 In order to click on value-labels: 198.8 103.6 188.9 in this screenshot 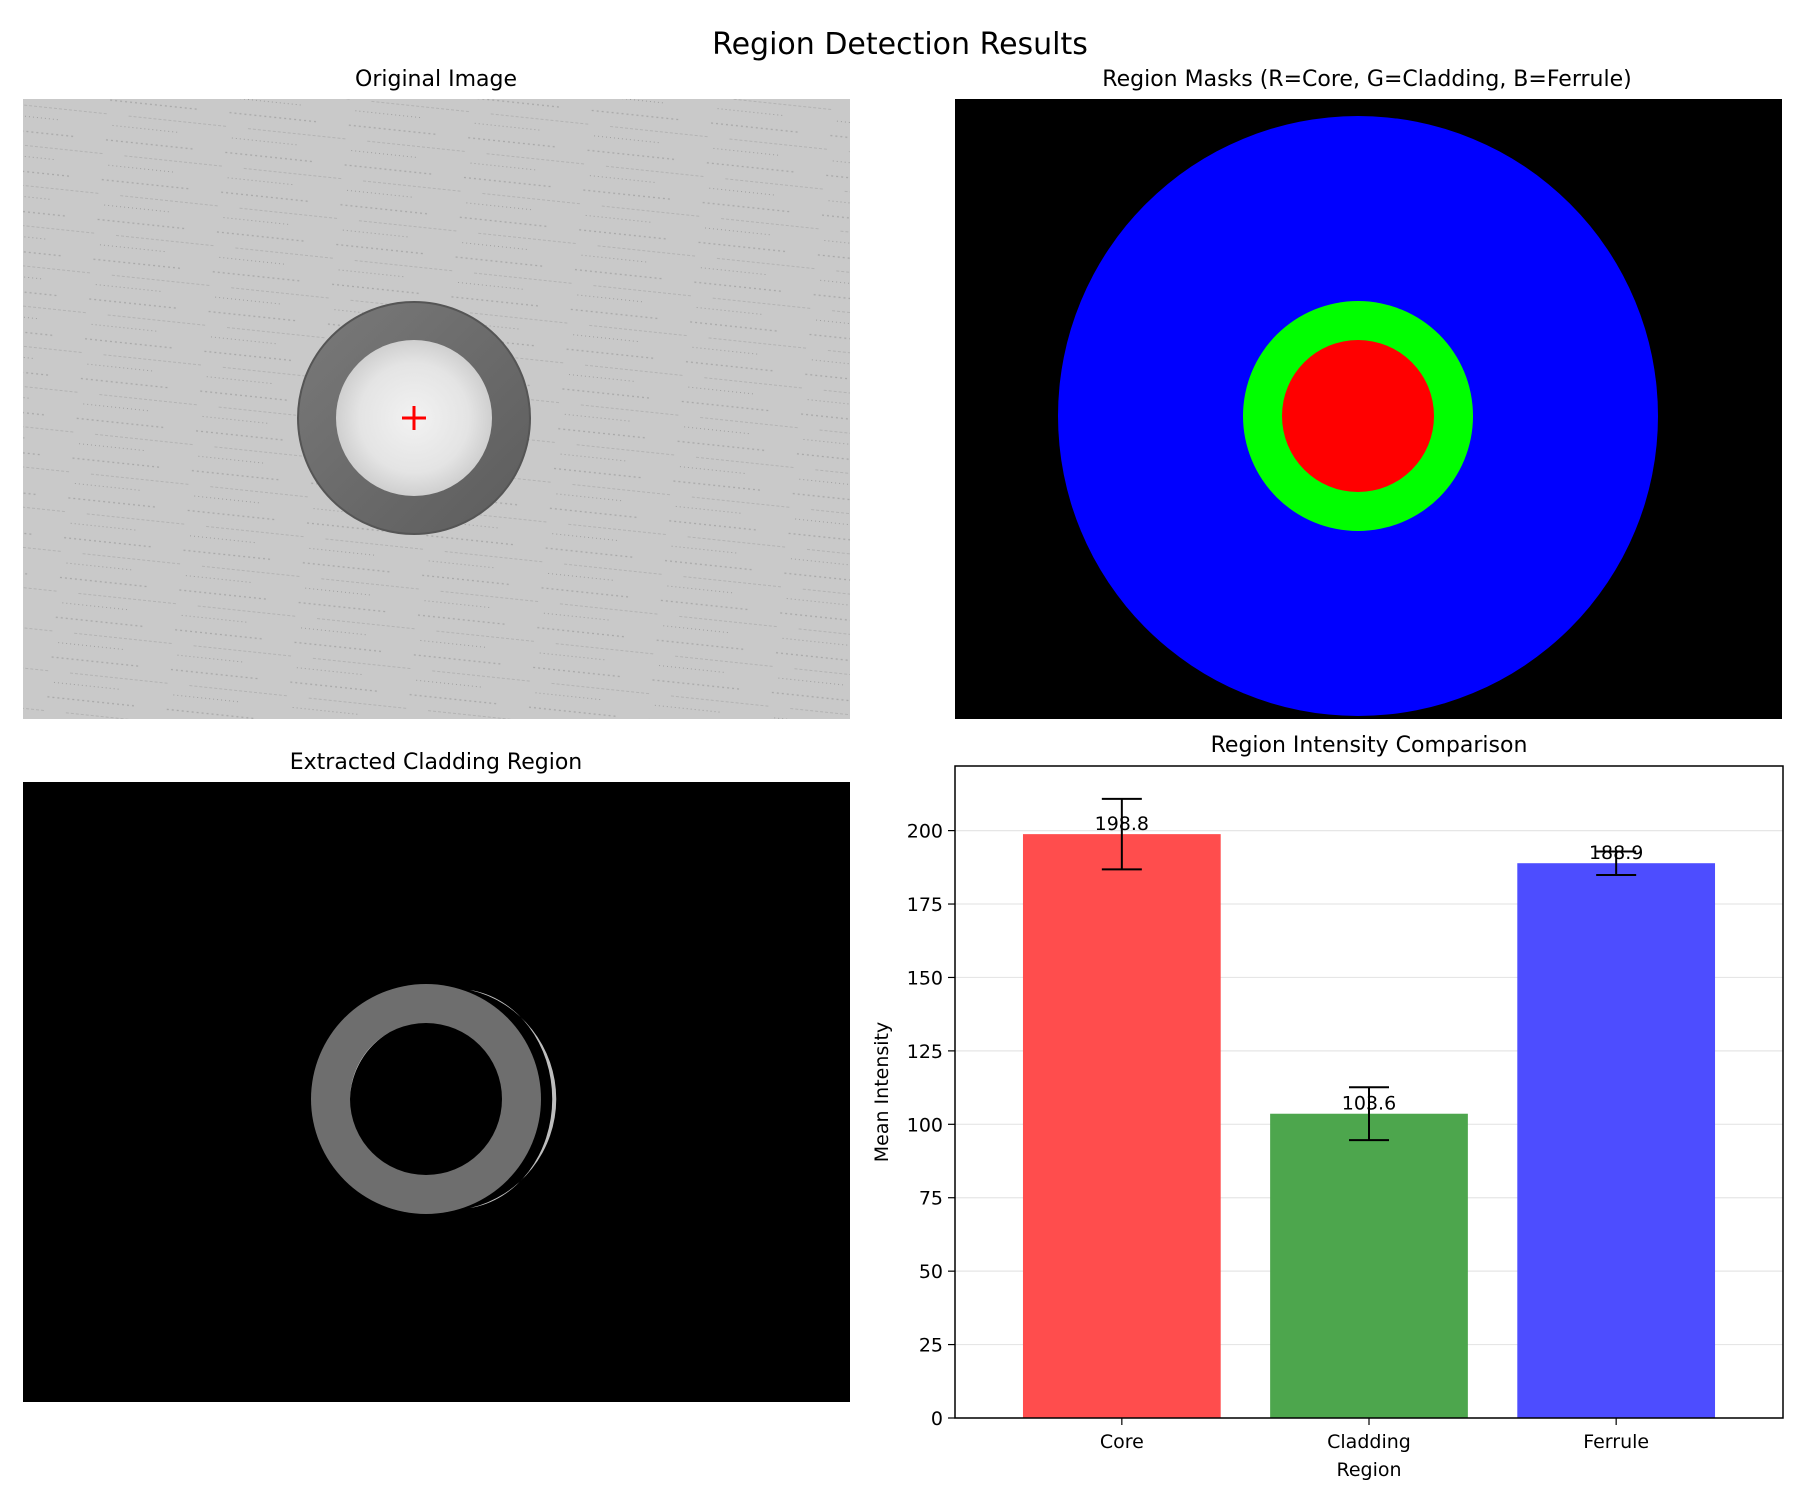, I will do `click(1369, 964)`.